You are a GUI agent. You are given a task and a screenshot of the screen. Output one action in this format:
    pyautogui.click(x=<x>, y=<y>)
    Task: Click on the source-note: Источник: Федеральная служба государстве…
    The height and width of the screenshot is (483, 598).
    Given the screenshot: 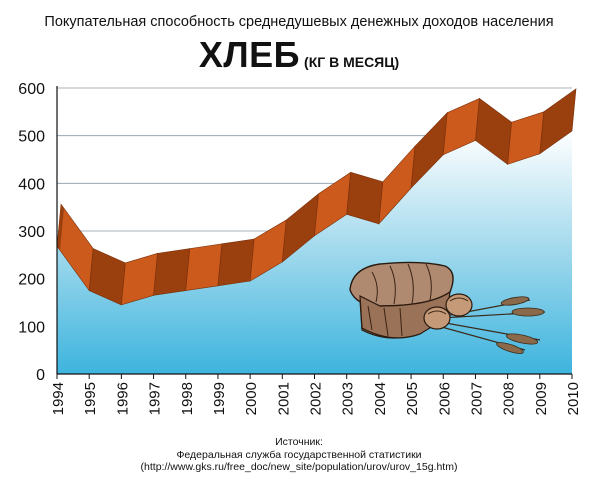 What is the action you would take?
    pyautogui.click(x=299, y=455)
    